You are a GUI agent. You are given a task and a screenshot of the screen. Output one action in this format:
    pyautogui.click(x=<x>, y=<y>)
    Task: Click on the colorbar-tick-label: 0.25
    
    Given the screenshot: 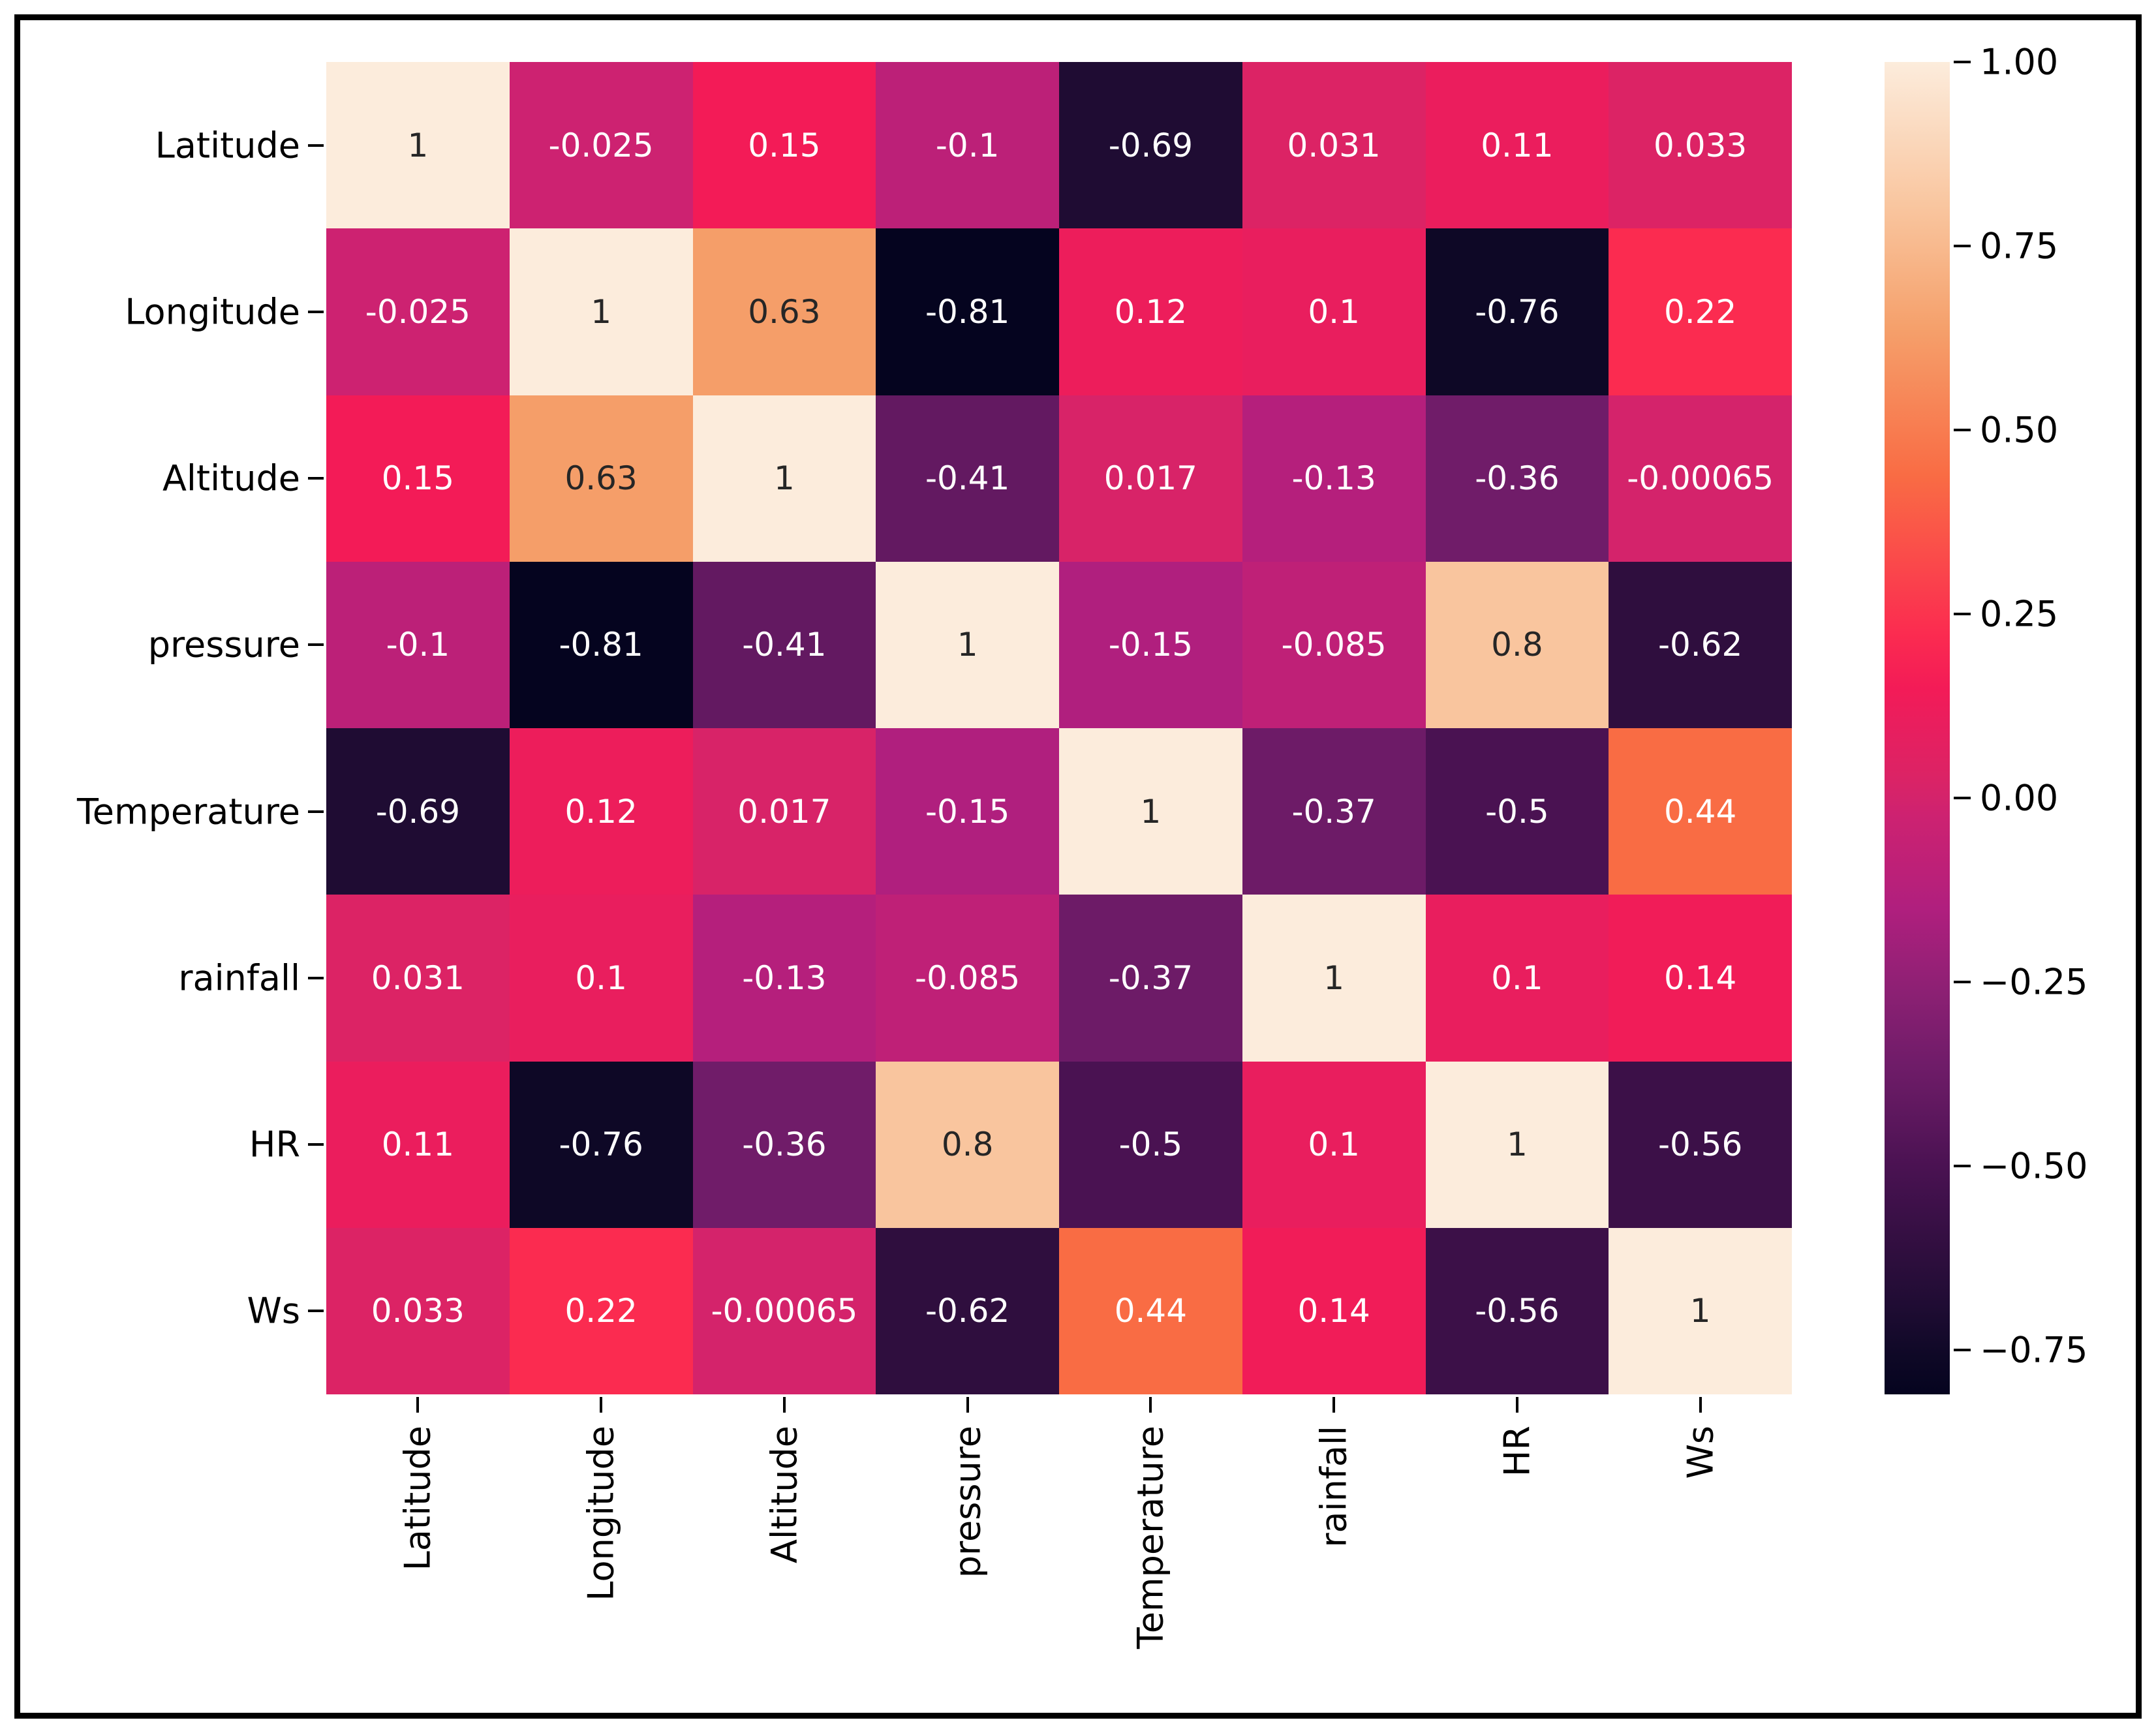 What is the action you would take?
    pyautogui.click(x=2020, y=614)
    